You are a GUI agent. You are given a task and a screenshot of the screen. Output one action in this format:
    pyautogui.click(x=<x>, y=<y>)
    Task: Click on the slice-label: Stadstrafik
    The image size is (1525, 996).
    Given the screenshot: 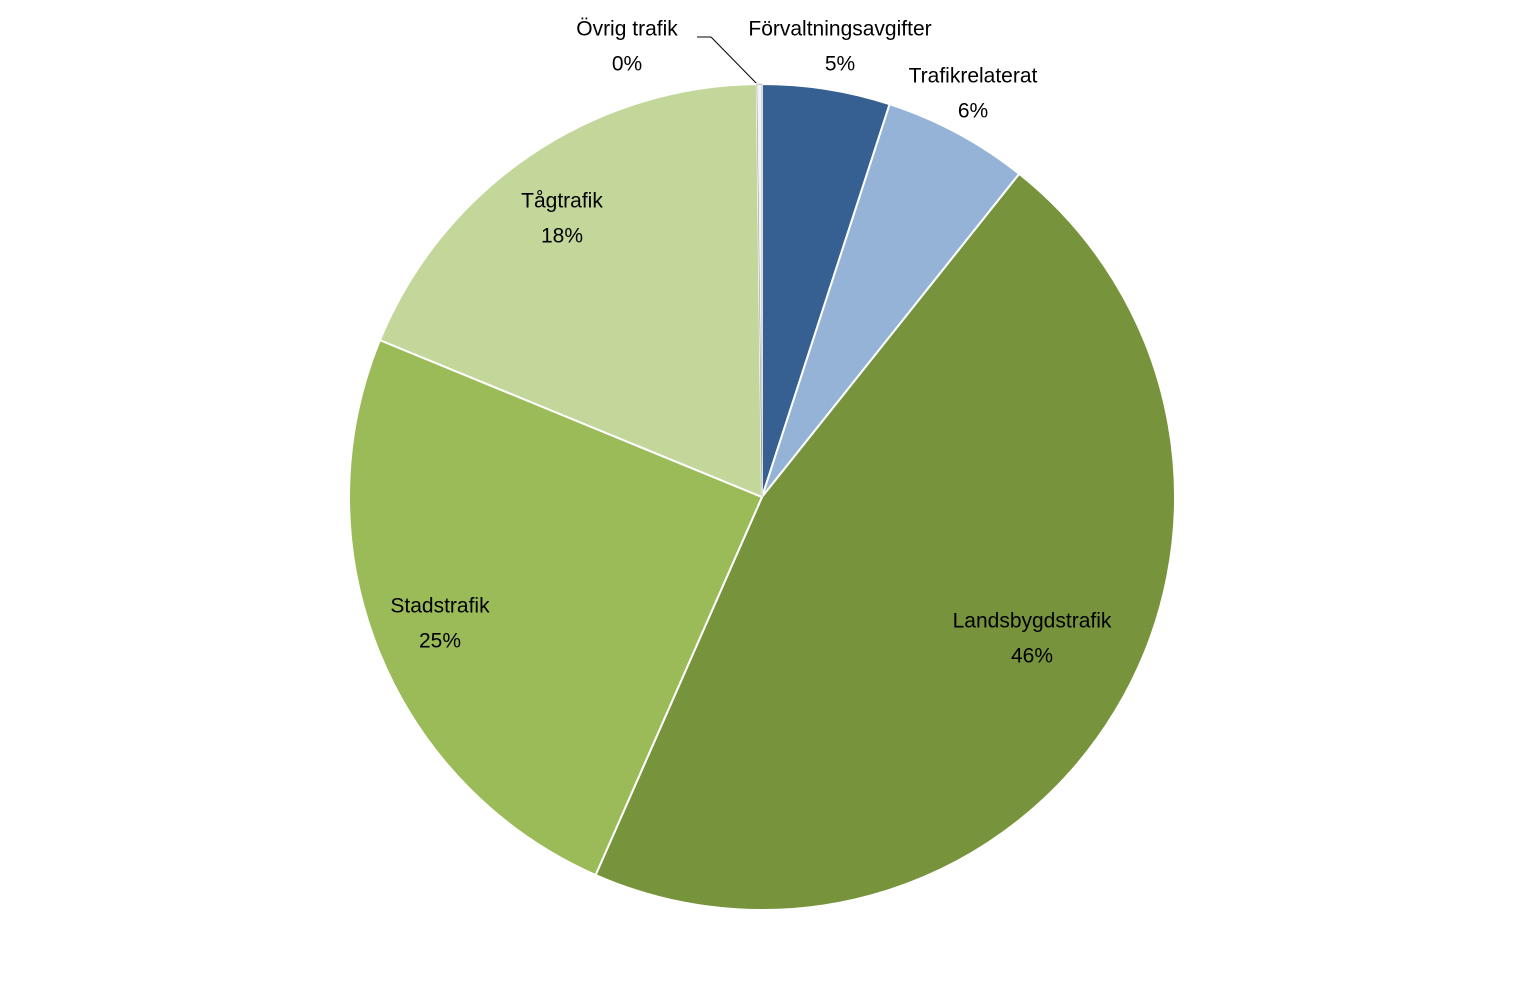 What is the action you would take?
    pyautogui.click(x=440, y=606)
    